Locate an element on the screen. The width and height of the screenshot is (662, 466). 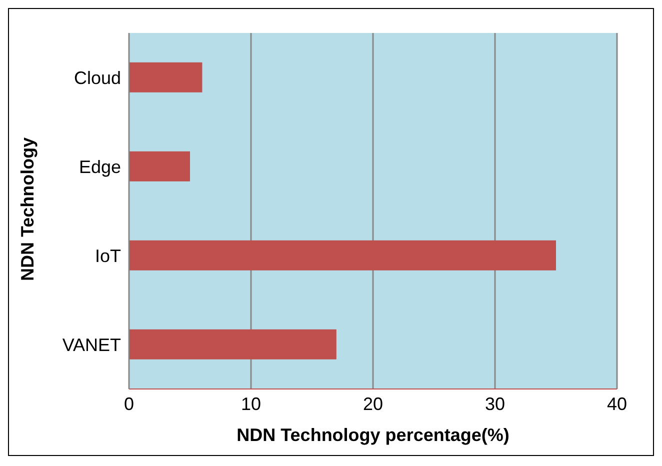
y-tick-label: Edge is located at coordinates (99, 166).